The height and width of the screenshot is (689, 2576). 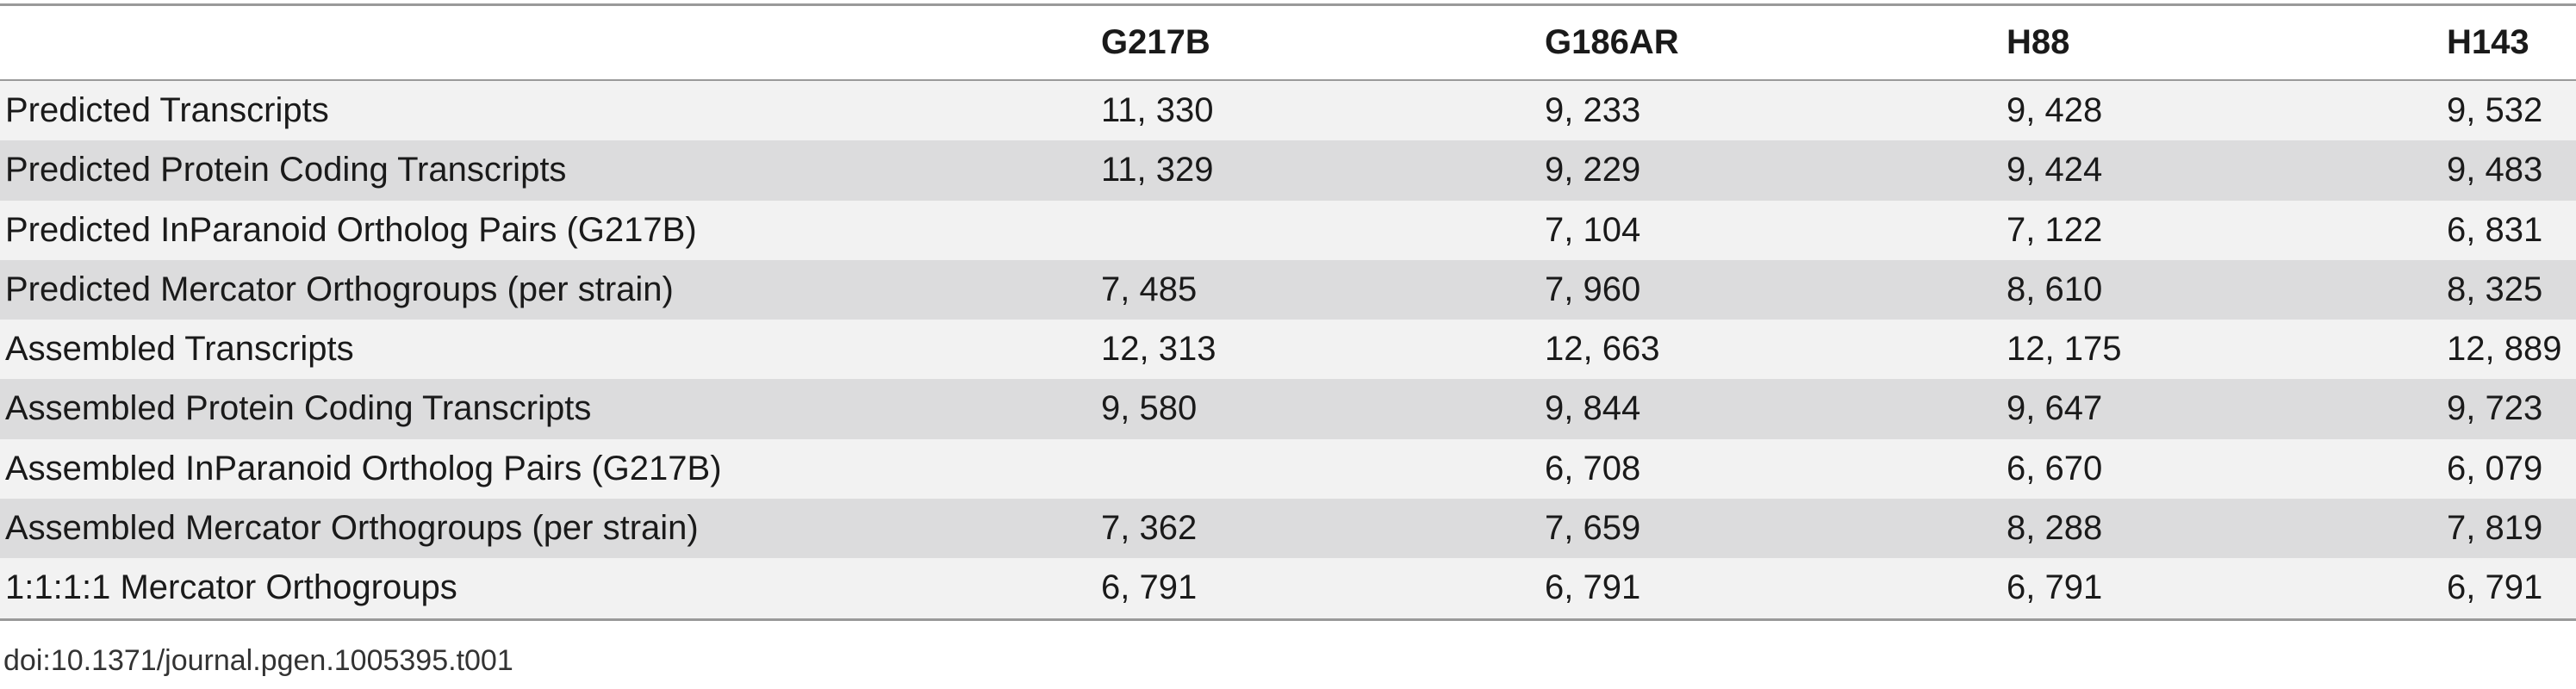 I want to click on table-top-rule, so click(x=1288, y=4).